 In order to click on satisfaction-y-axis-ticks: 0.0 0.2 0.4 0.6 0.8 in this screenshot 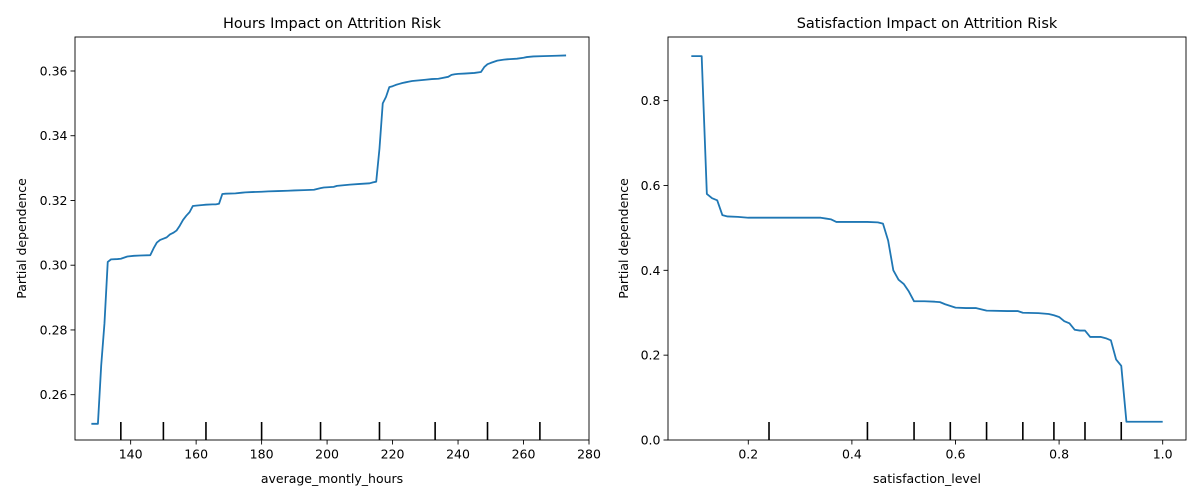, I will do `click(654, 270)`.